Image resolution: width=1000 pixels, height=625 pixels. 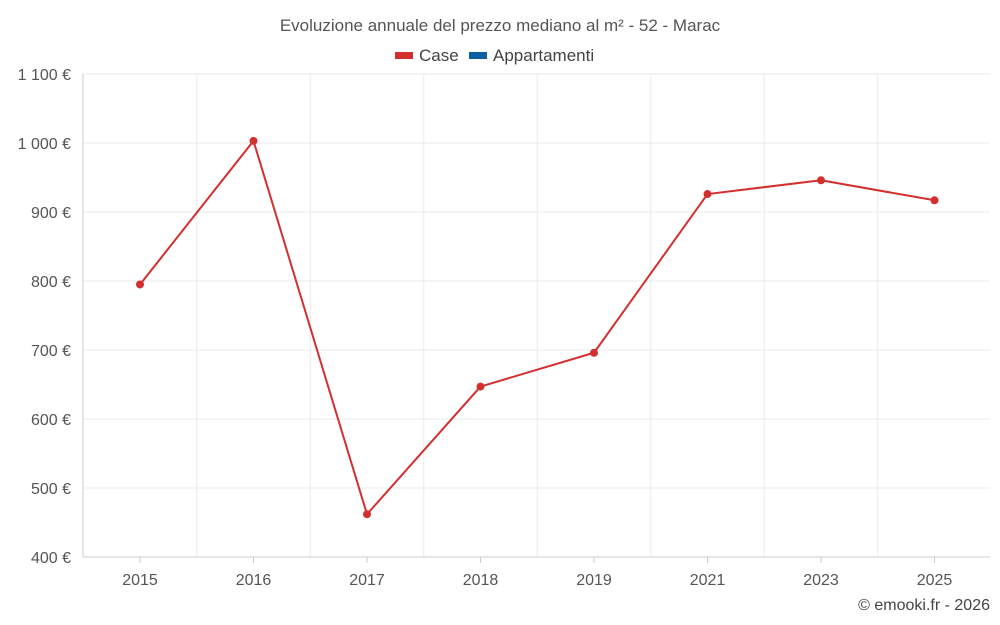 I want to click on x-tick-label: 2023, so click(x=821, y=580).